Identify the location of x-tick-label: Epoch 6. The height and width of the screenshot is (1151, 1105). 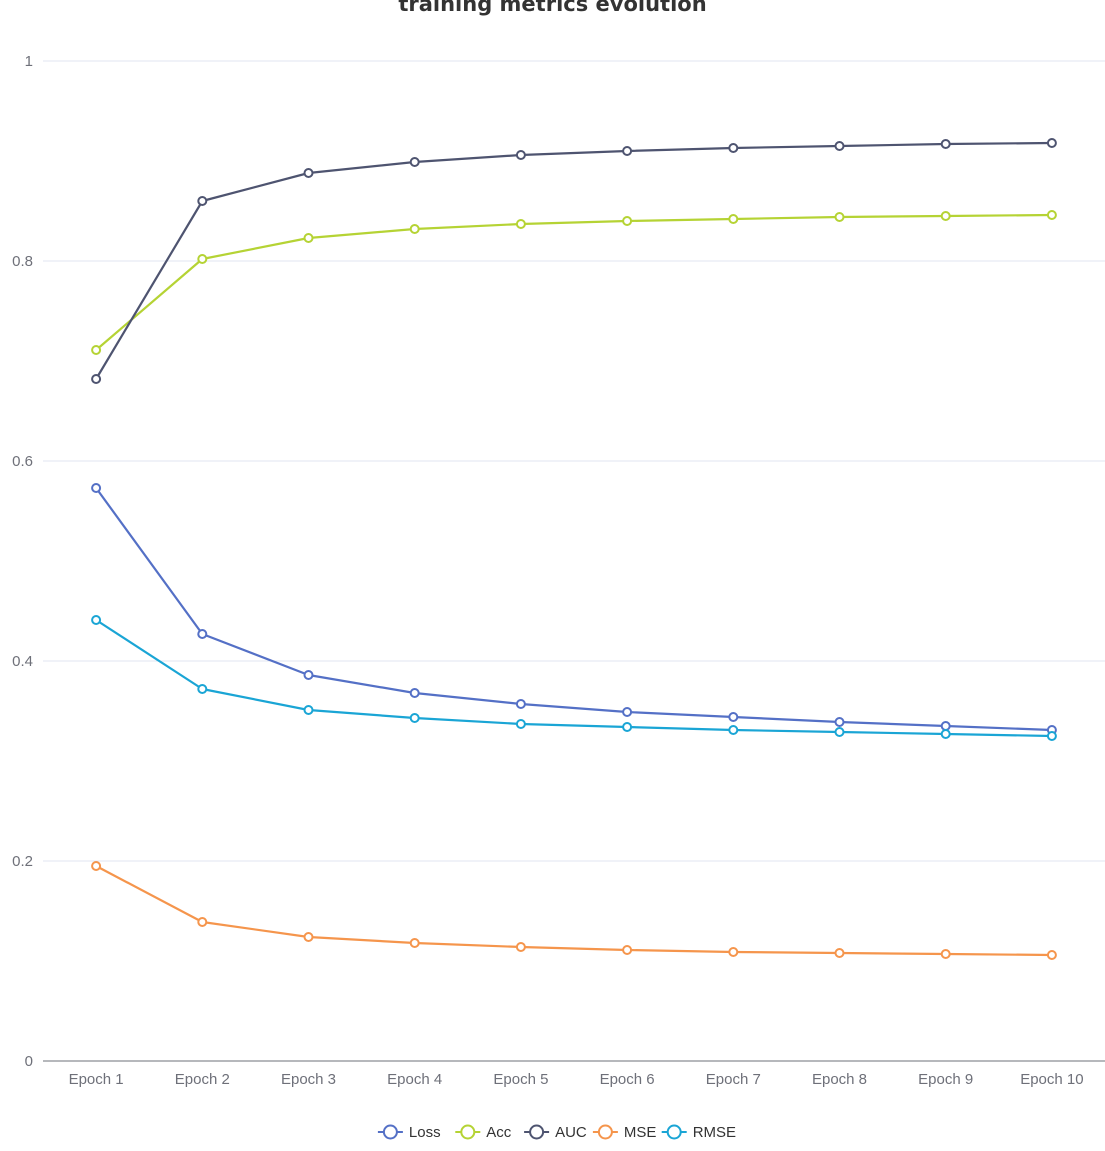
(627, 1079).